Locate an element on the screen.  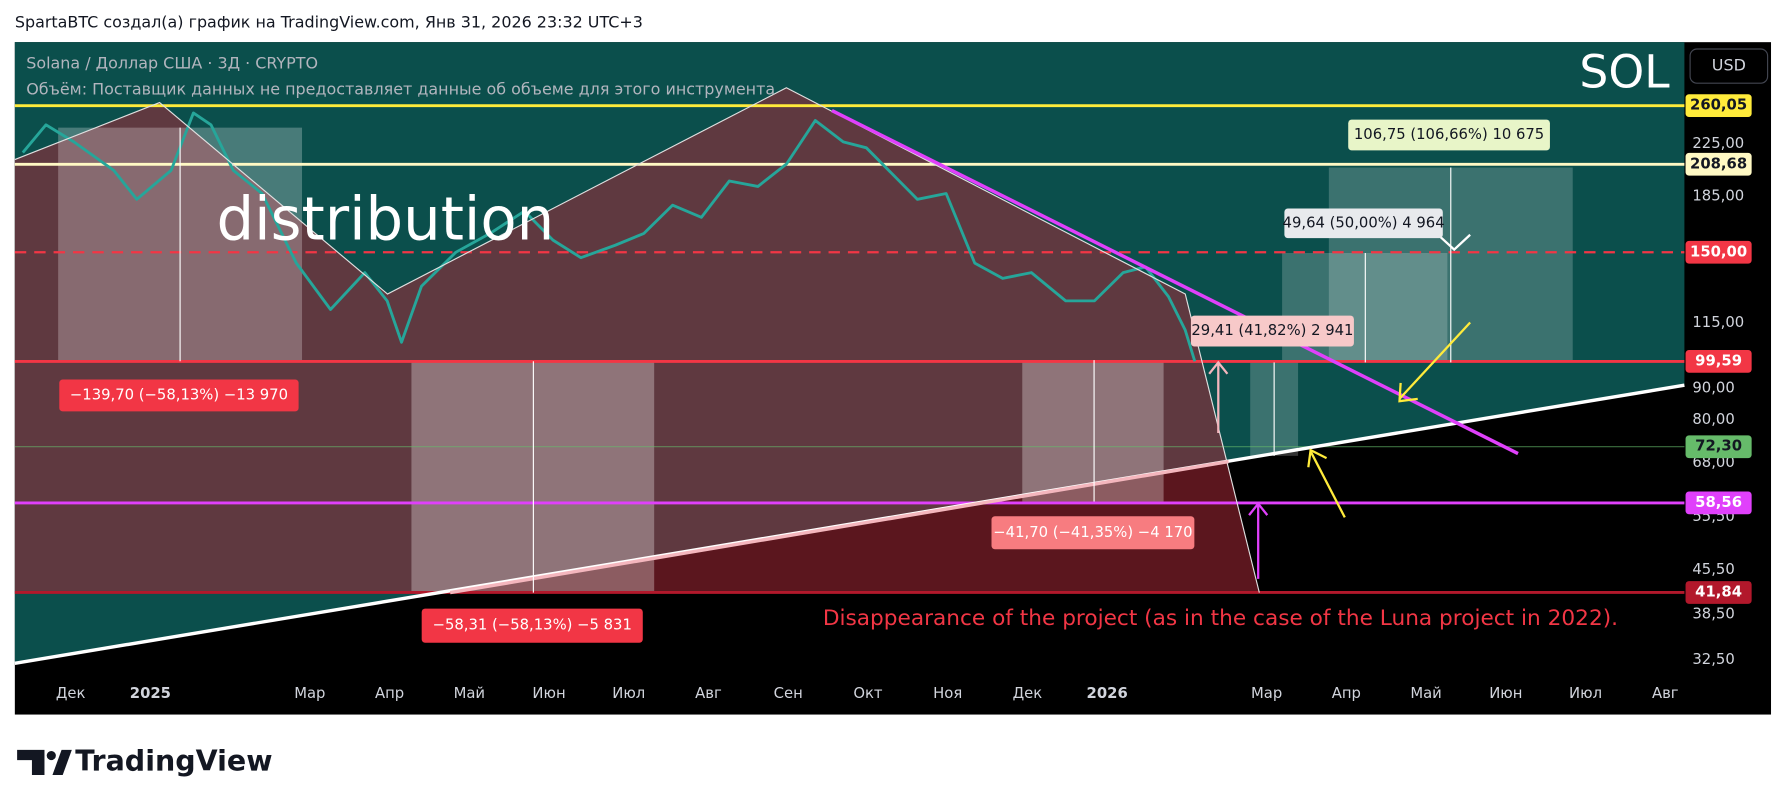
level-label: 41,84 is located at coordinates (1718, 591).